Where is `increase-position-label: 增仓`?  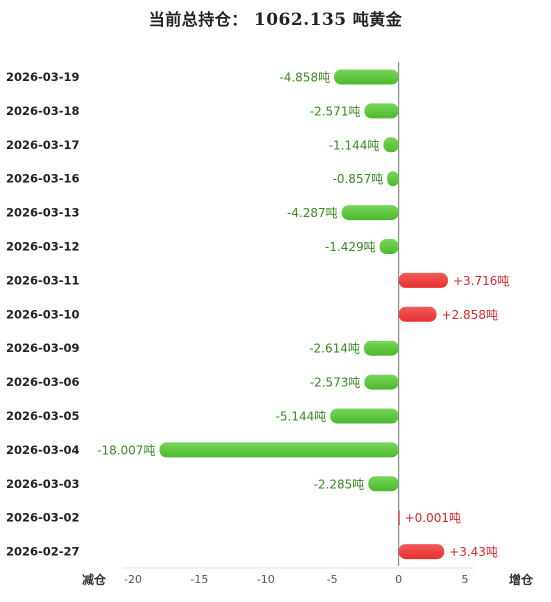 increase-position-label: 增仓 is located at coordinates (521, 579).